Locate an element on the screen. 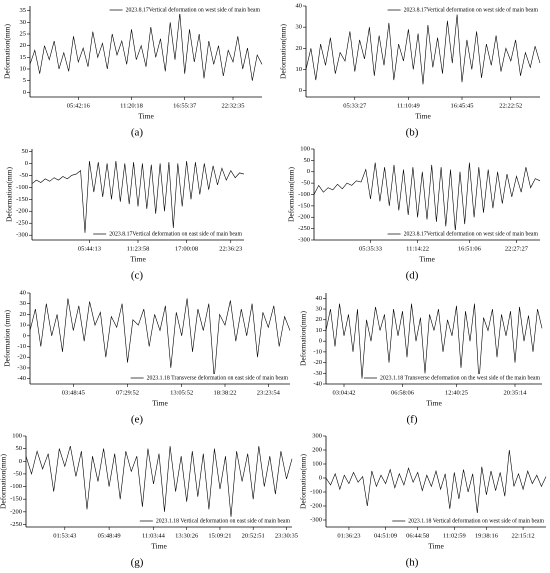 This screenshot has width=550, height=573. x-tick-label: 19:38:16 is located at coordinates (487, 535).